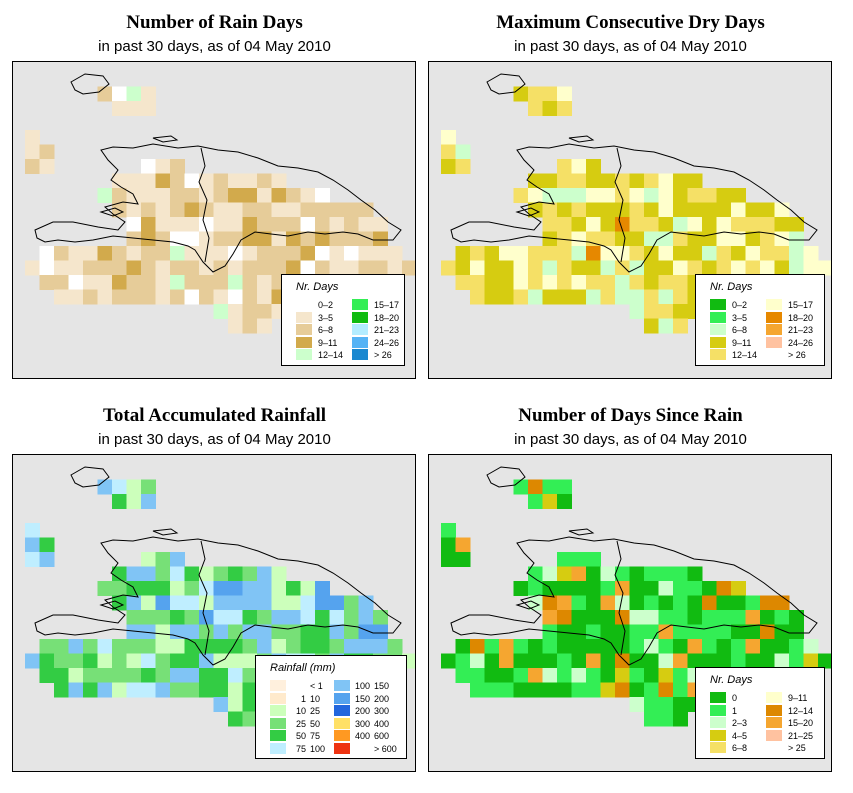  I want to click on panel-title: Maximum Consecutive Dry Days, so click(630, 22).